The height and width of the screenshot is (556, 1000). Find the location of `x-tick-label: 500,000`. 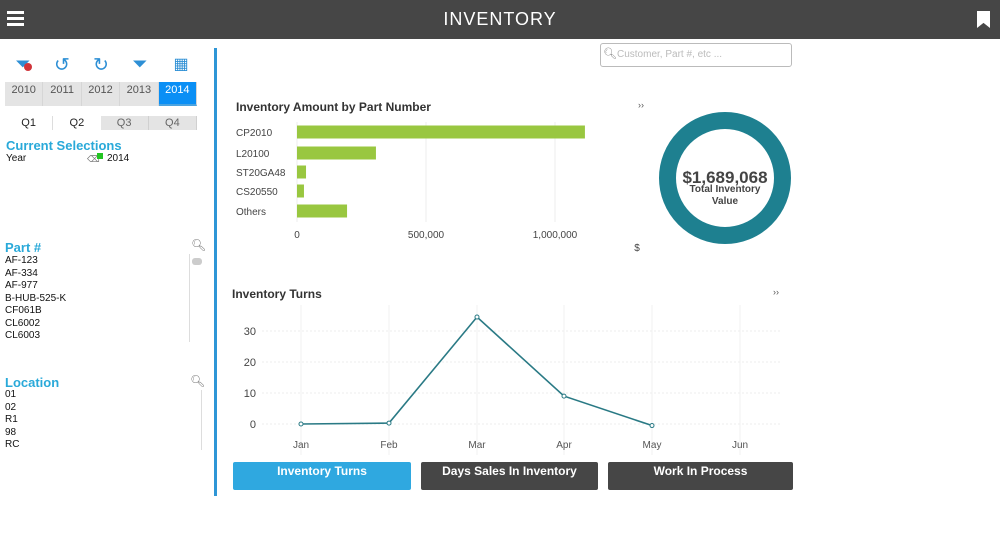

x-tick-label: 500,000 is located at coordinates (426, 235).